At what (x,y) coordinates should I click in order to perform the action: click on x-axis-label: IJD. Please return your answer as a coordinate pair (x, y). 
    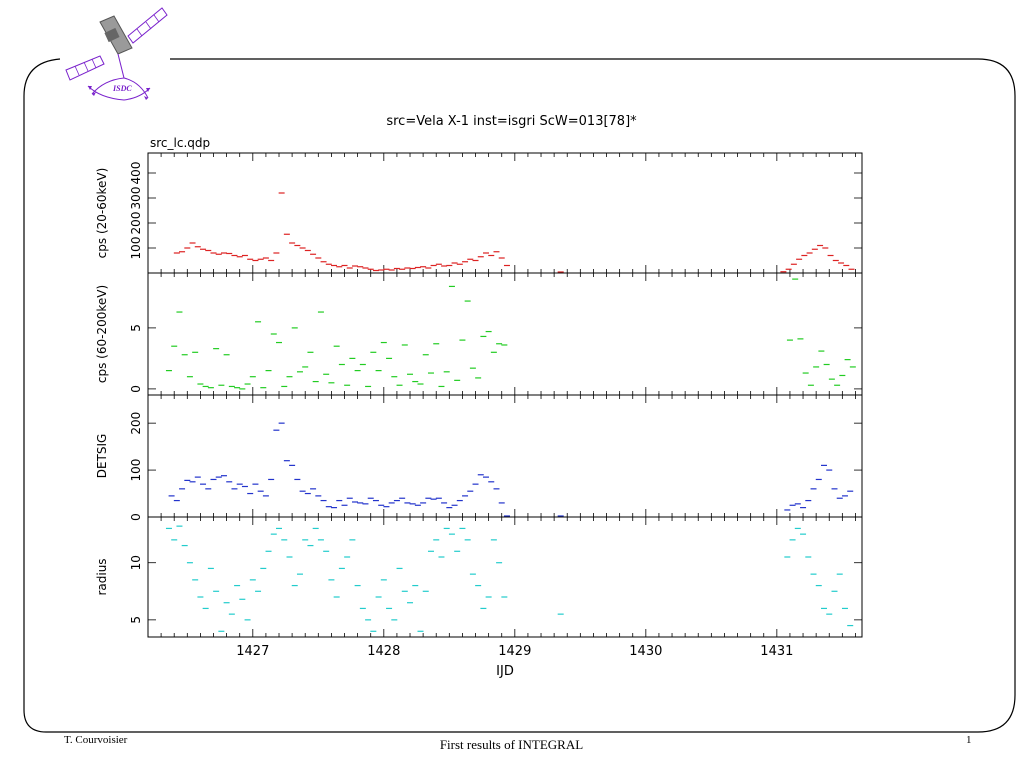
    Looking at the image, I should click on (505, 671).